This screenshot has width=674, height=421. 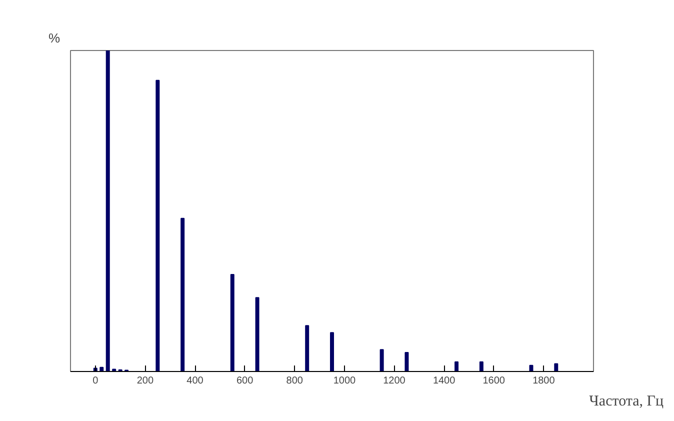 I want to click on x-tick-label: 600, so click(x=245, y=381).